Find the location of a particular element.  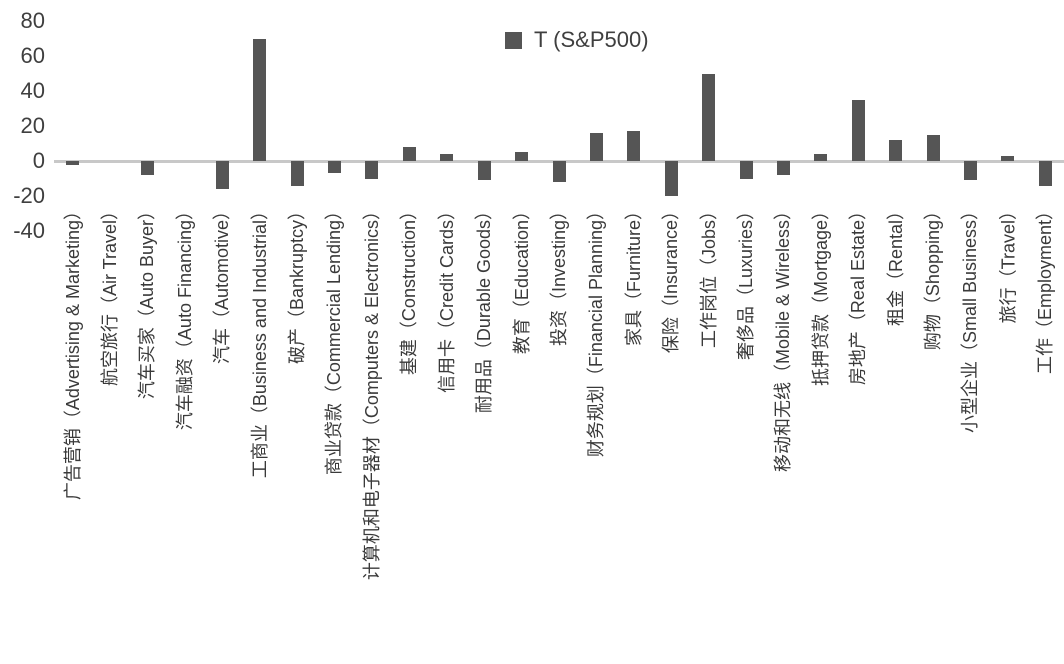

y-tick-label: -40 is located at coordinates (29, 230).